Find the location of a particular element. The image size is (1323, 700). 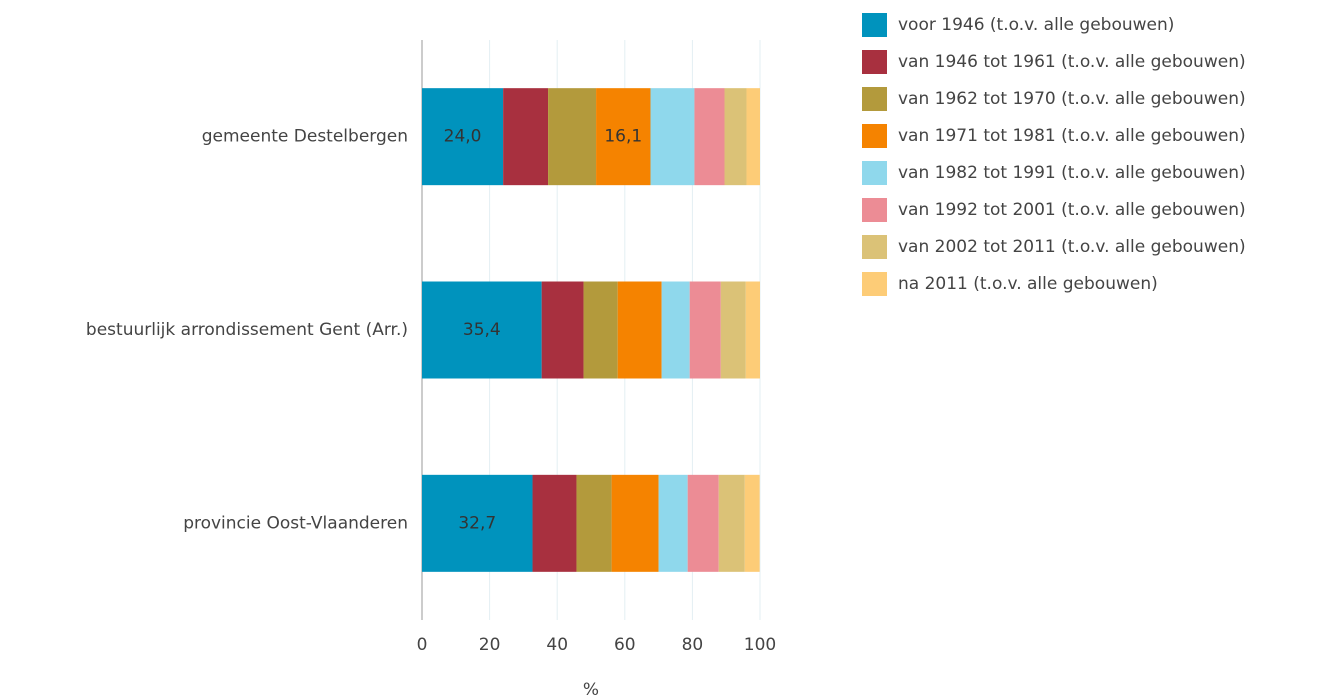

x-tick-label: 60 is located at coordinates (625, 645).